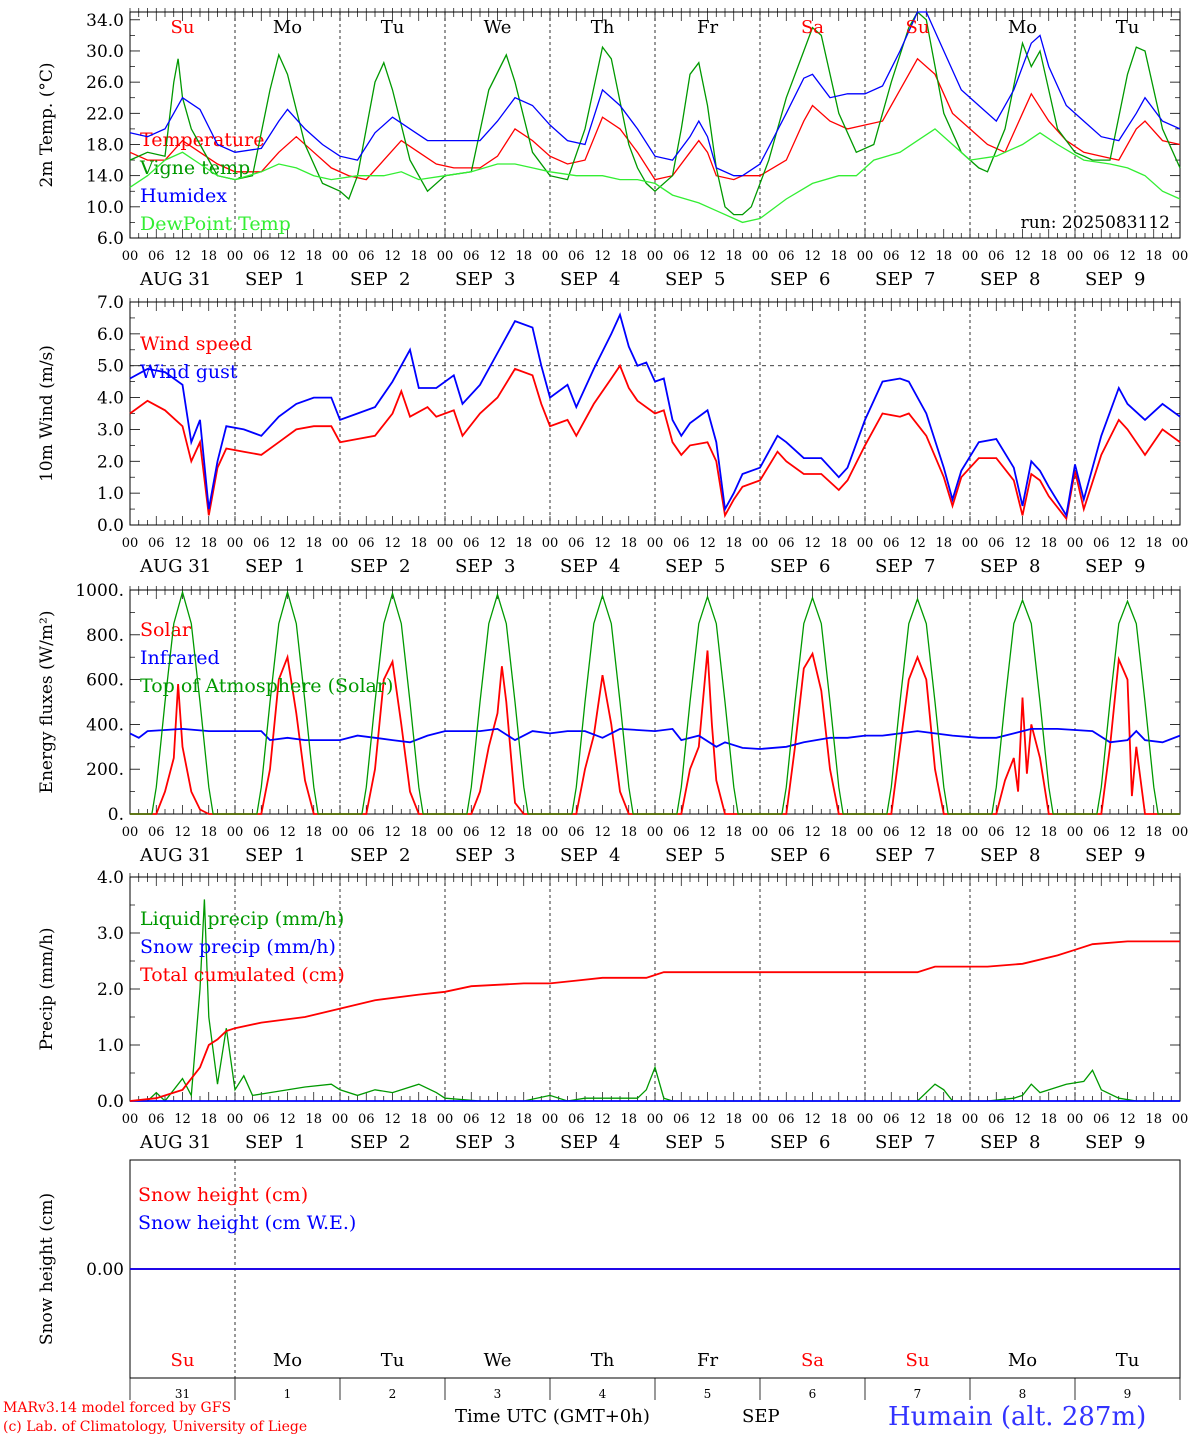 The width and height of the screenshot is (1194, 1440). What do you see at coordinates (117, 1408) in the screenshot?
I see `credit-line-1: MARv3.14 model forced by GFS` at bounding box center [117, 1408].